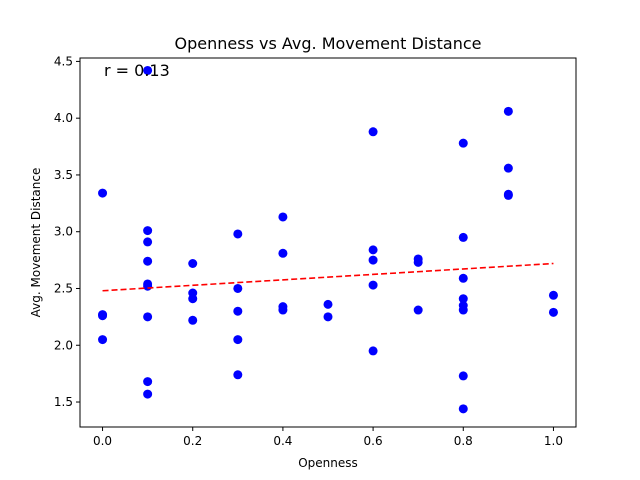 This screenshot has height=480, width=640. What do you see at coordinates (137, 70) in the screenshot?
I see `correlation-annotation: r = 0.13` at bounding box center [137, 70].